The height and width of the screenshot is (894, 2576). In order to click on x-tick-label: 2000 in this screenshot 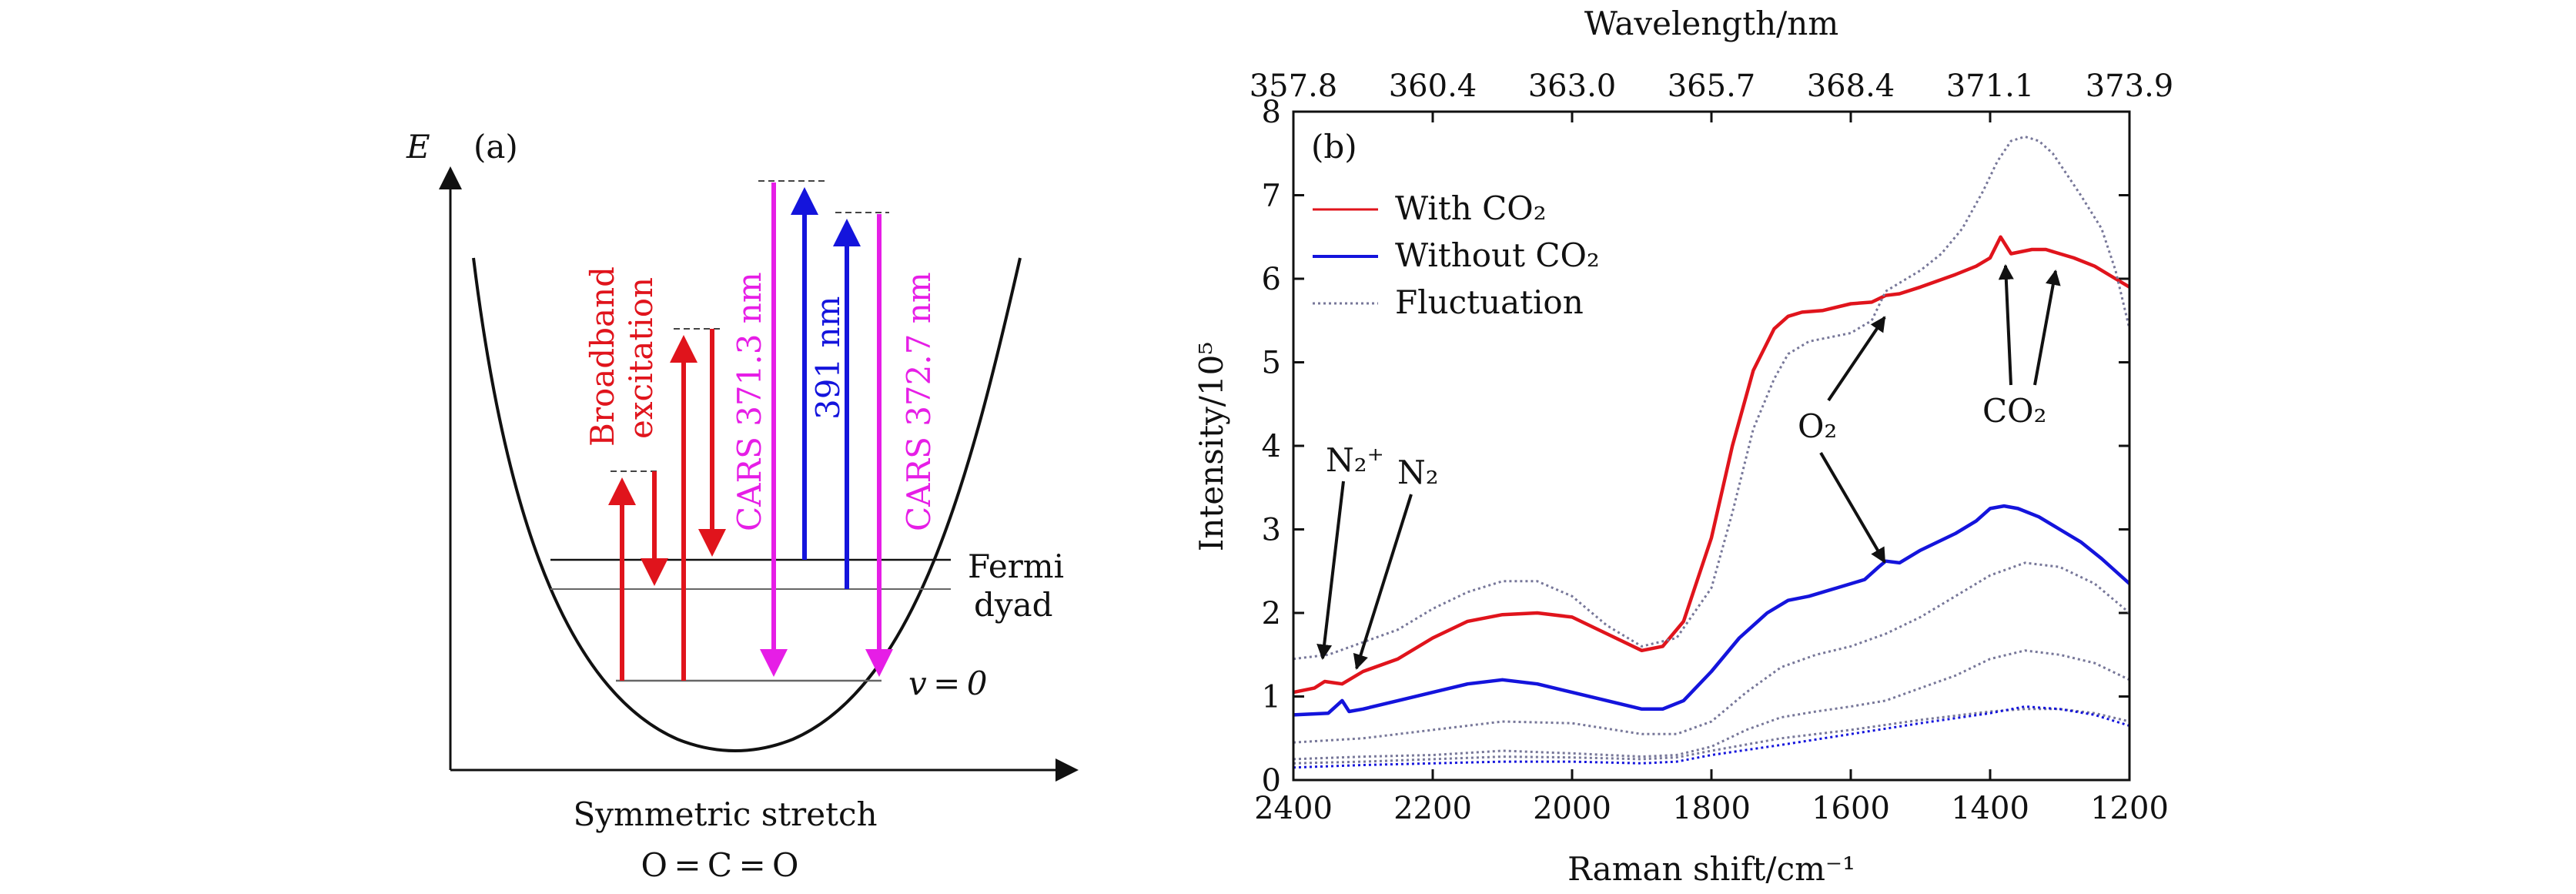, I will do `click(1572, 809)`.